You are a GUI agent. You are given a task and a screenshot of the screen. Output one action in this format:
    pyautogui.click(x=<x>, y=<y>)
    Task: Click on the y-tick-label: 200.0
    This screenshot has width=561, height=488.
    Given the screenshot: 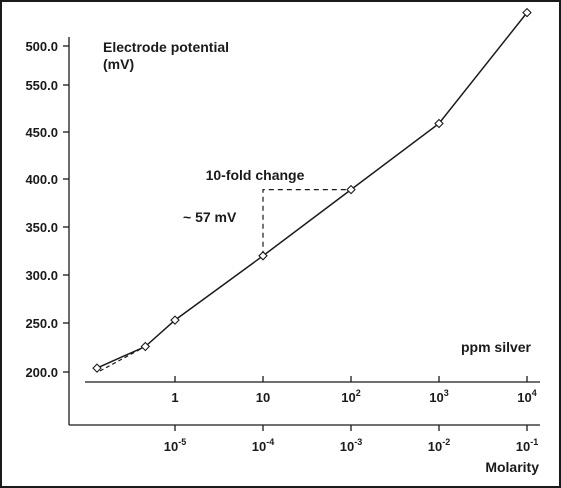 What is the action you would take?
    pyautogui.click(x=41, y=372)
    